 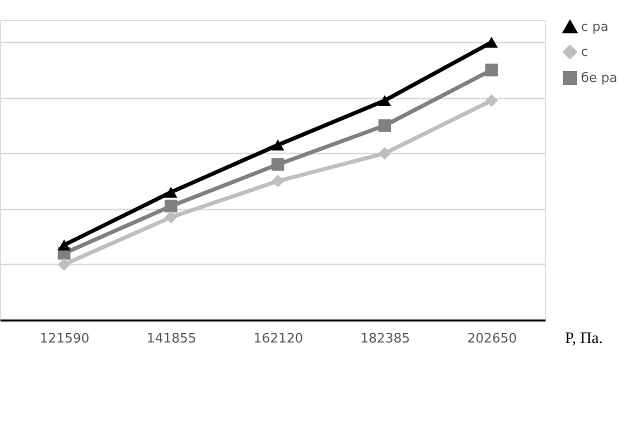 I want to click on x-tick-label: 162120, so click(x=279, y=339).